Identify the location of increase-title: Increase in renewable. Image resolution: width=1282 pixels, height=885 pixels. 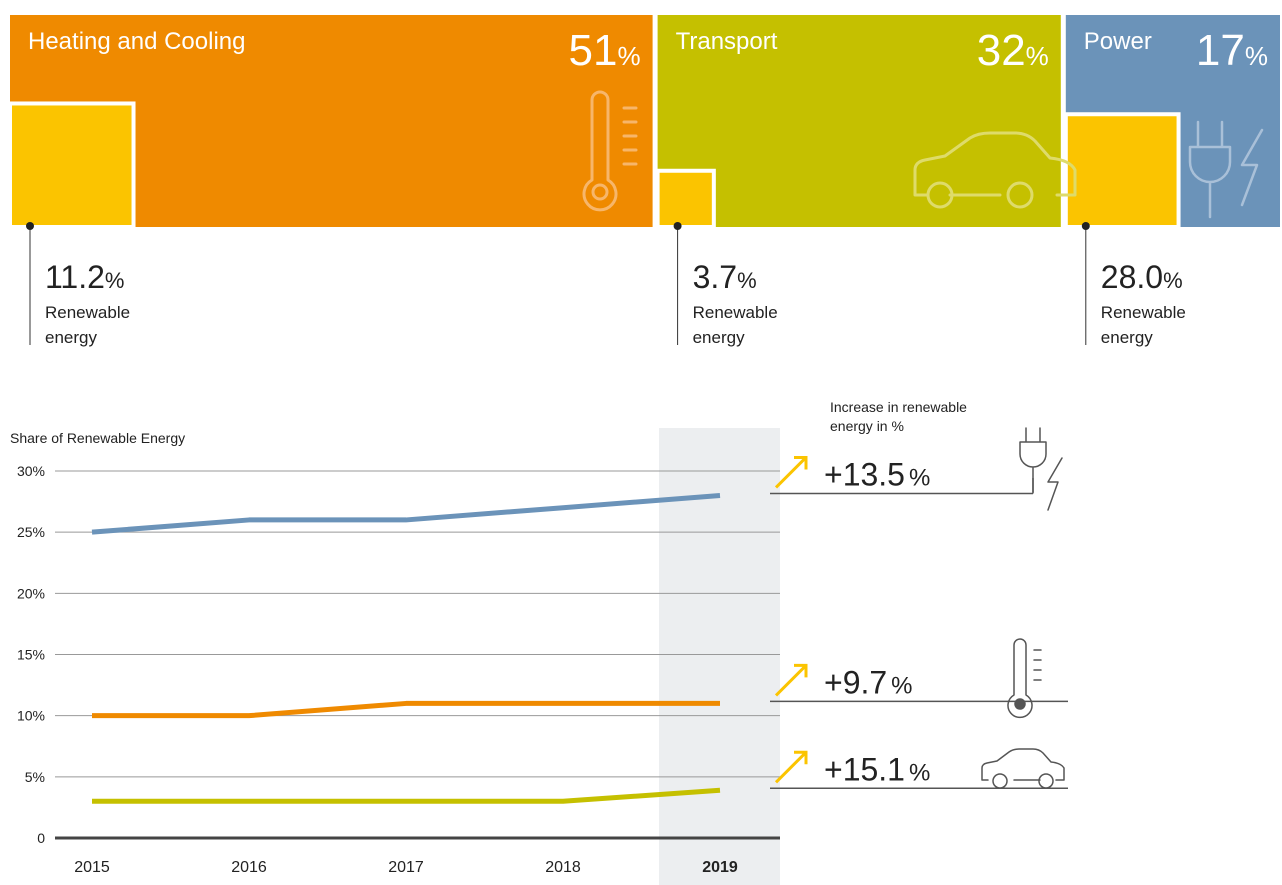
(898, 407).